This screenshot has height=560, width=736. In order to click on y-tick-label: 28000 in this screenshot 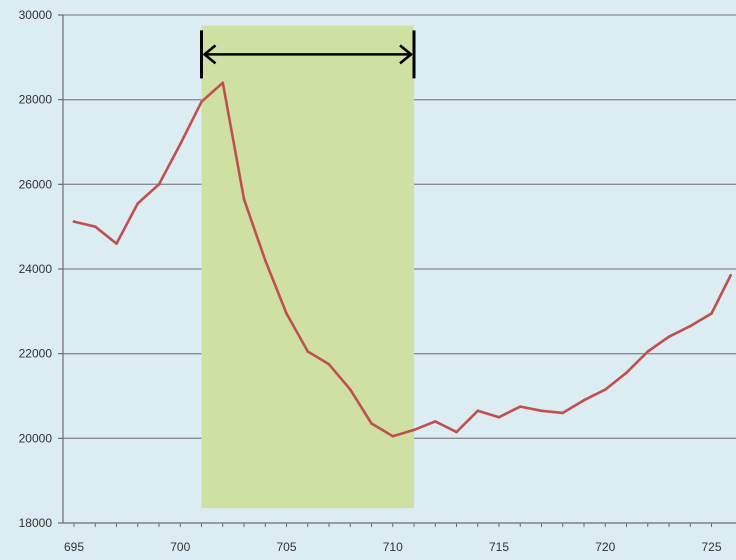, I will do `click(36, 100)`.